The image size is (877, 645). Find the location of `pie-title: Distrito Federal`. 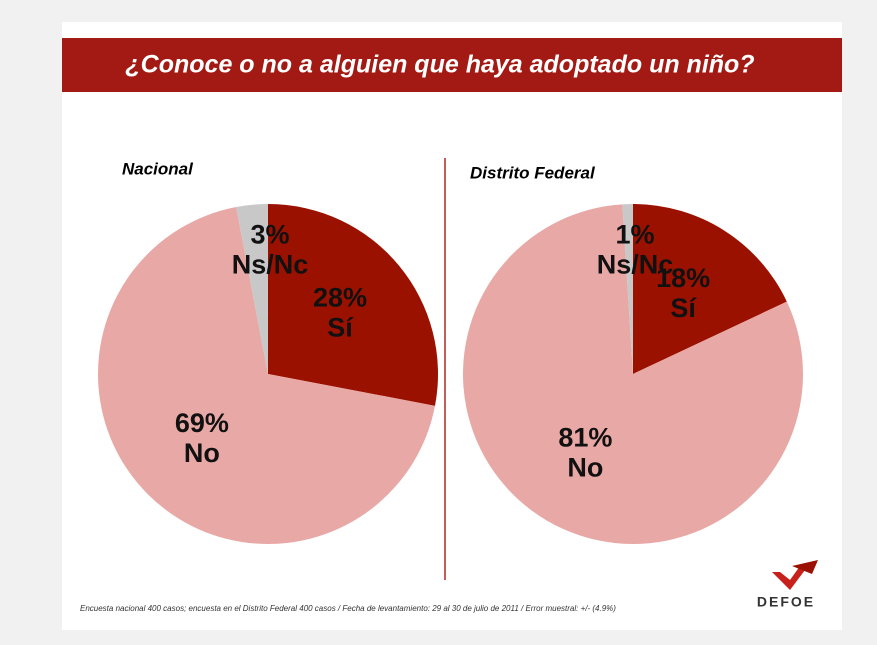

pie-title: Distrito Federal is located at coordinates (533, 172).